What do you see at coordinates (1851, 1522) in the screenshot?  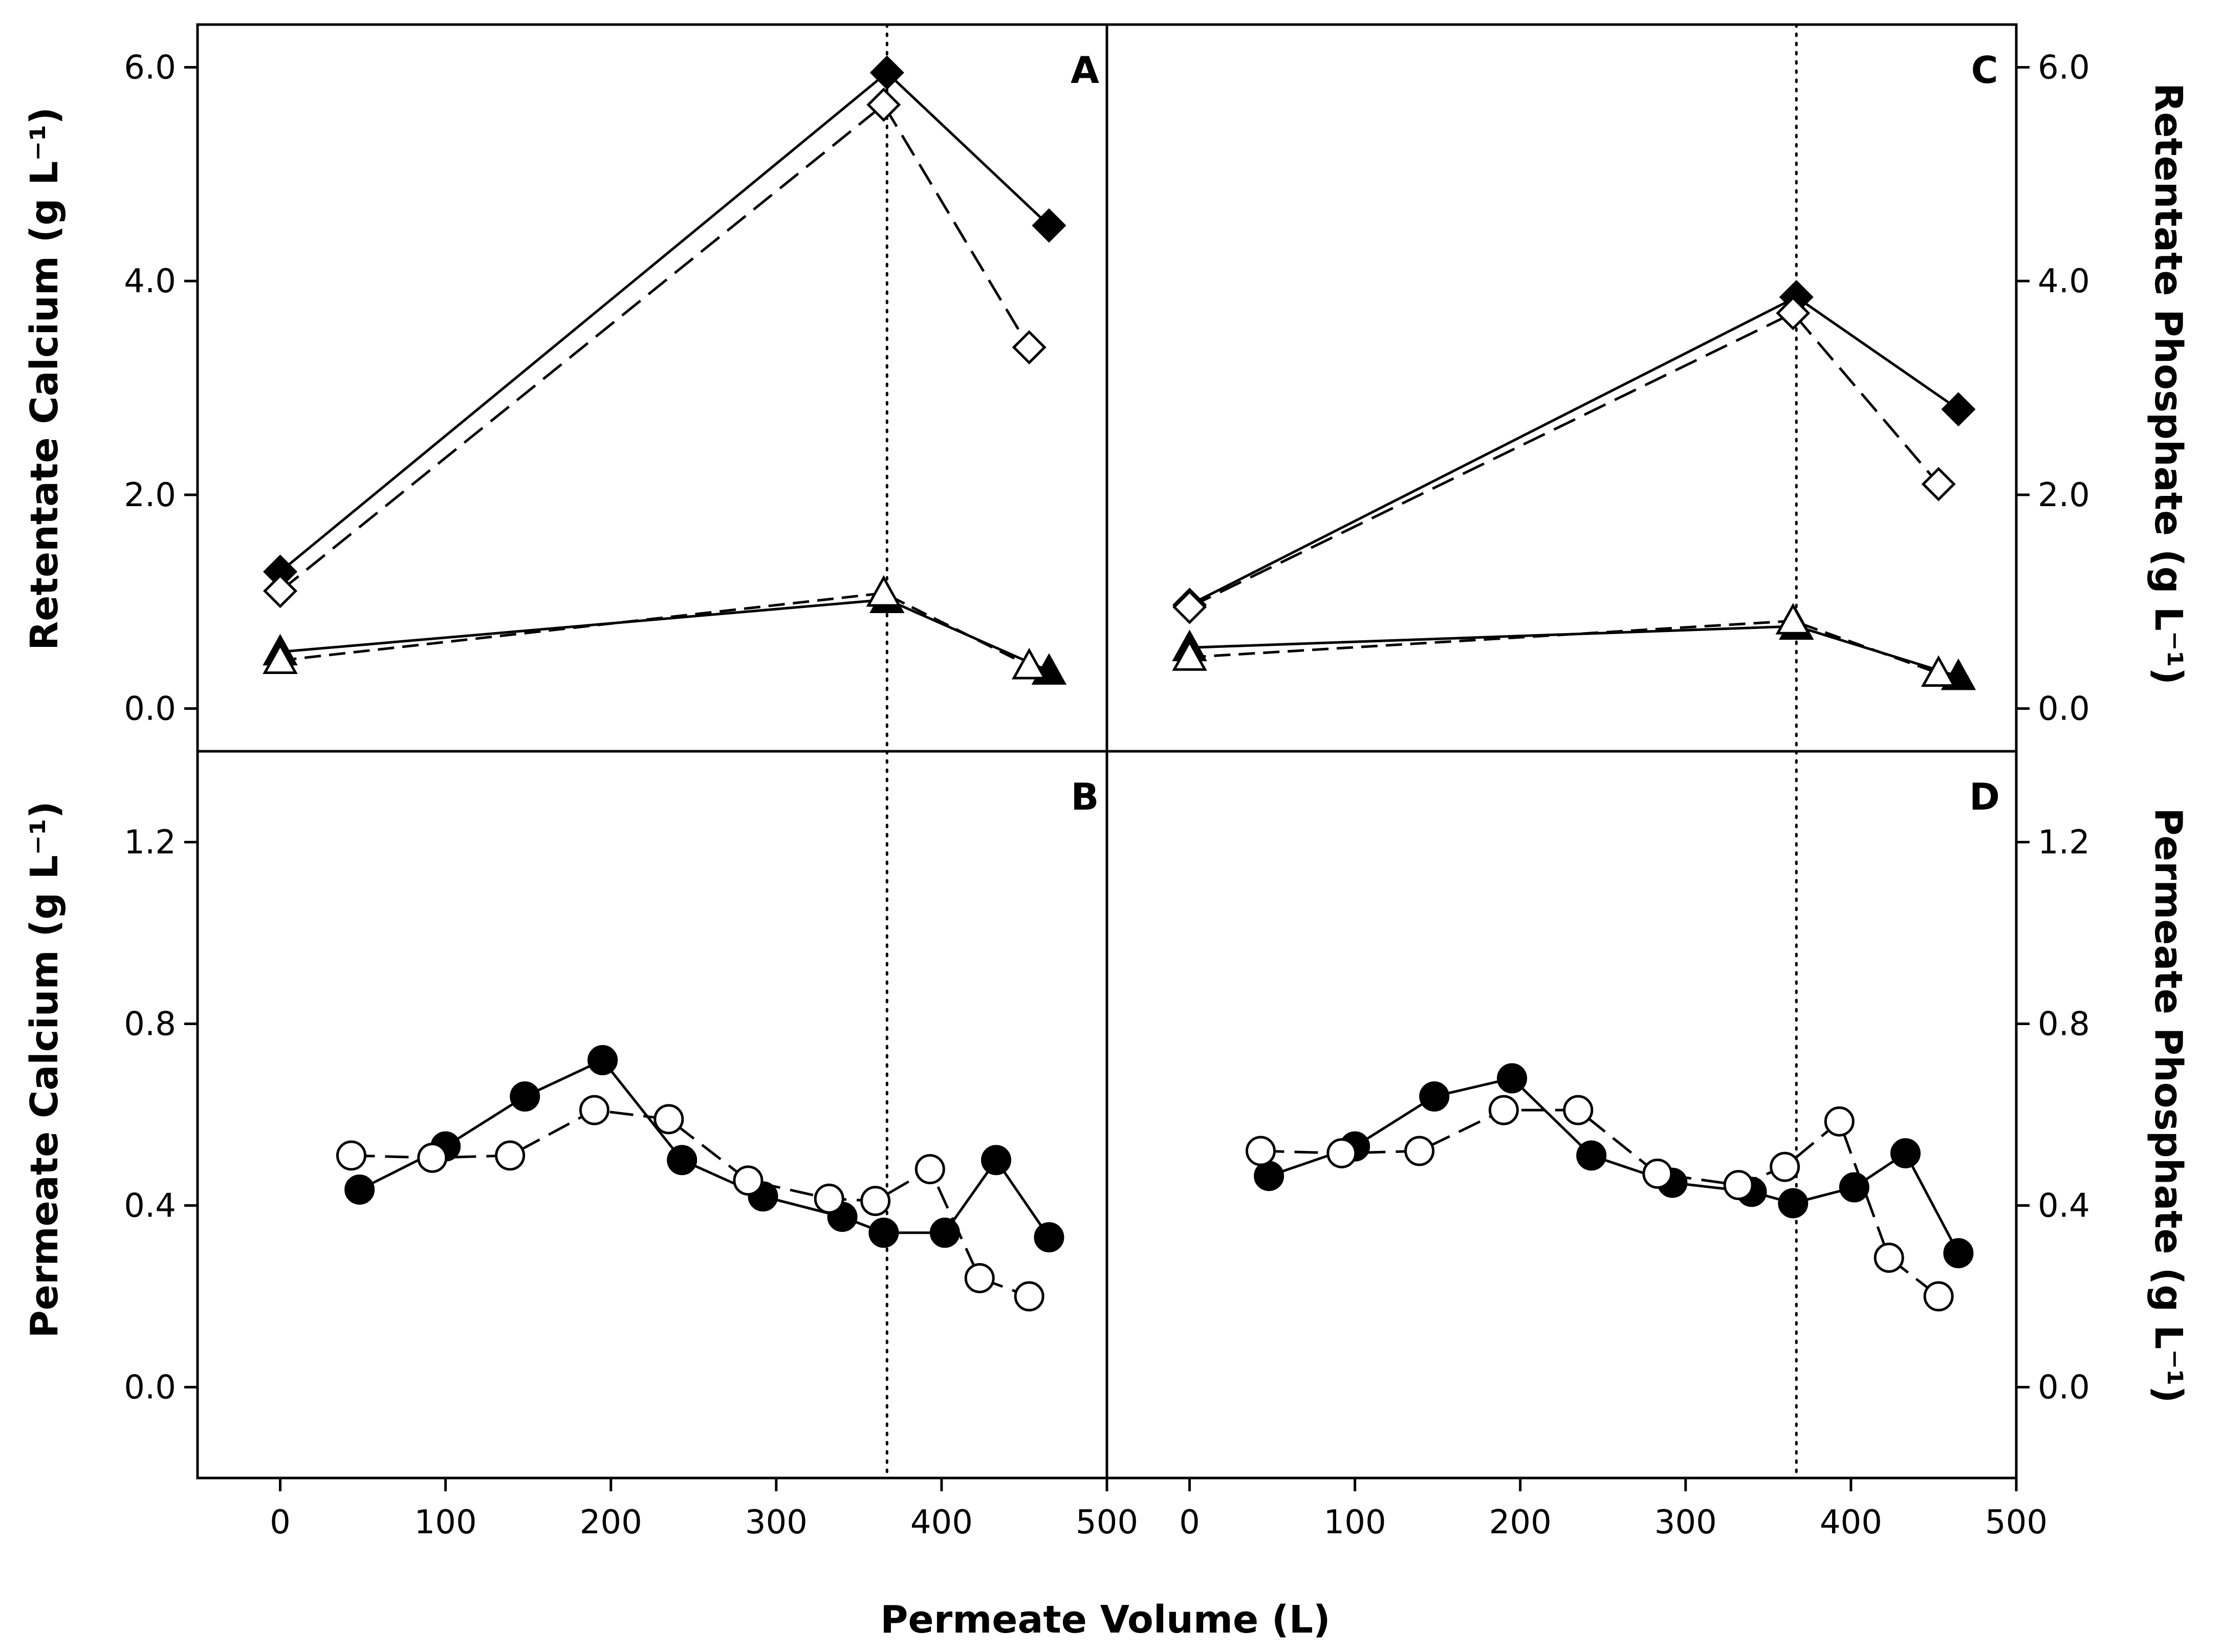 I see `x-tick-label: 400` at bounding box center [1851, 1522].